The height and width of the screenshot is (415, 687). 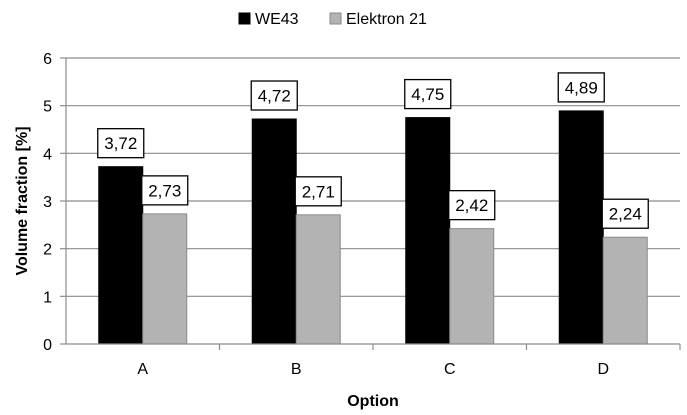 What do you see at coordinates (47, 107) in the screenshot?
I see `y-tick-label: 5` at bounding box center [47, 107].